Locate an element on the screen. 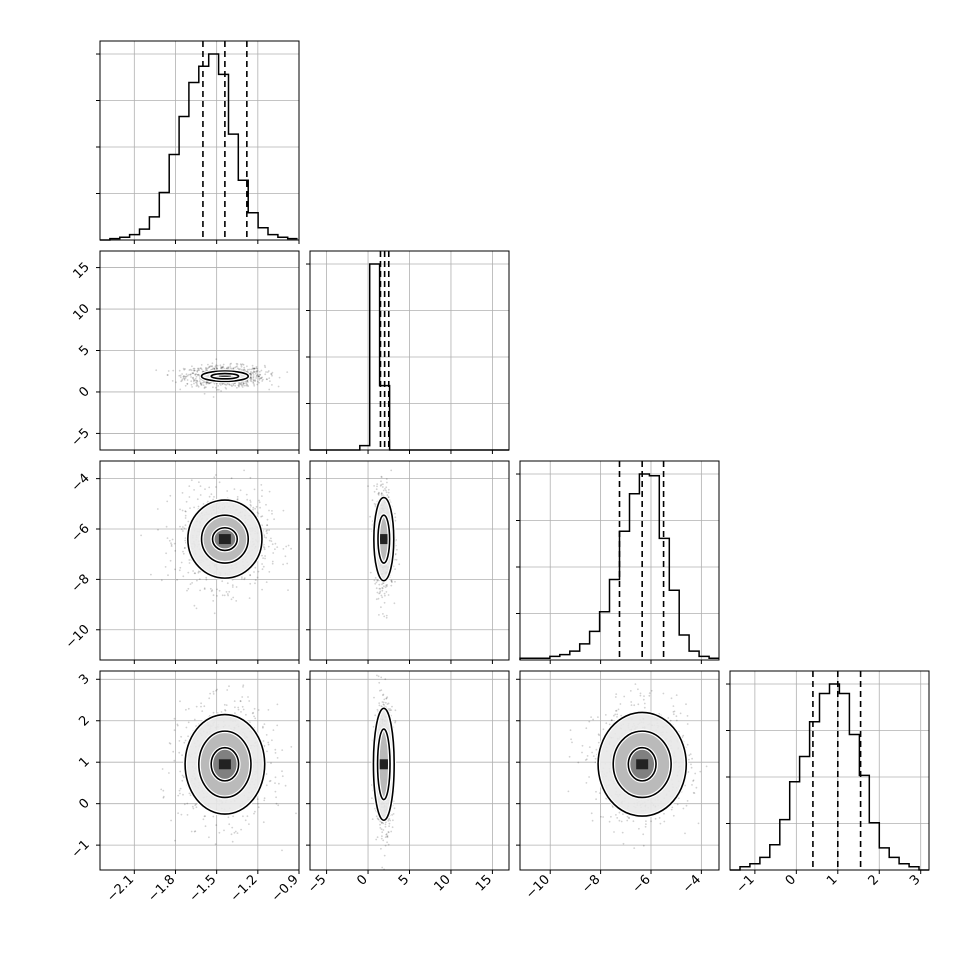 The image size is (970, 970). panel-content is located at coordinates (384, 772).